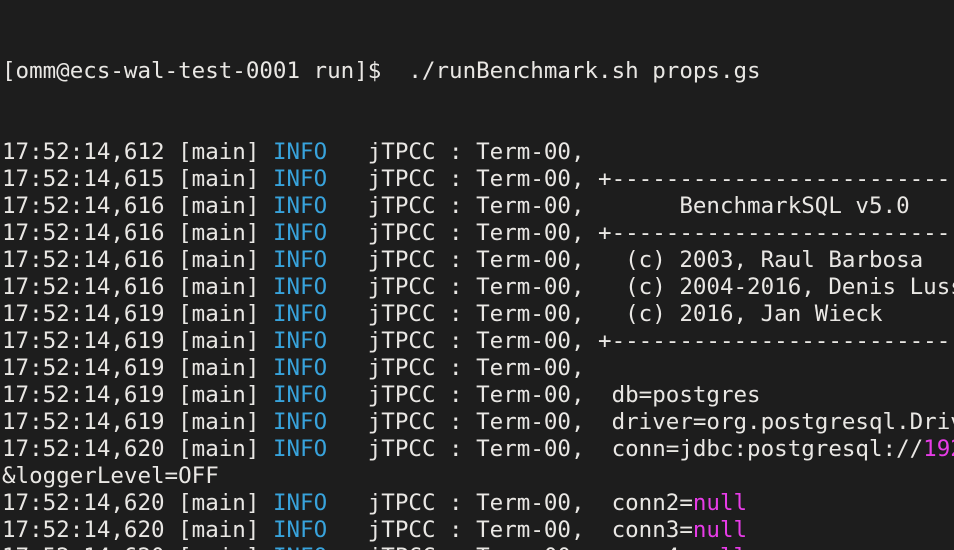 This screenshot has width=954, height=550. I want to click on shell-prompt: [omm@ecs-wal-test-0001 run]$, so click(205, 71).